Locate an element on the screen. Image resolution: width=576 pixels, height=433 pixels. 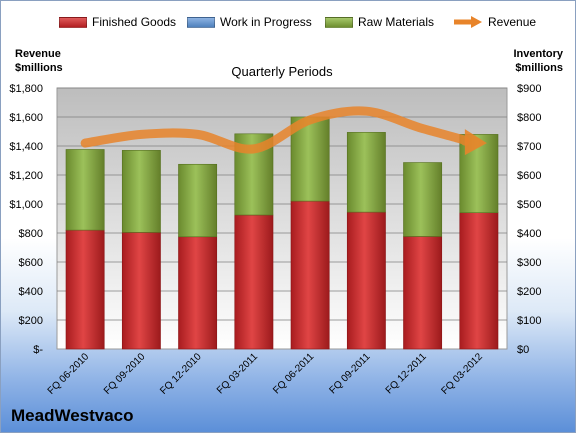
right-tick-label: $200 is located at coordinates (529, 292).